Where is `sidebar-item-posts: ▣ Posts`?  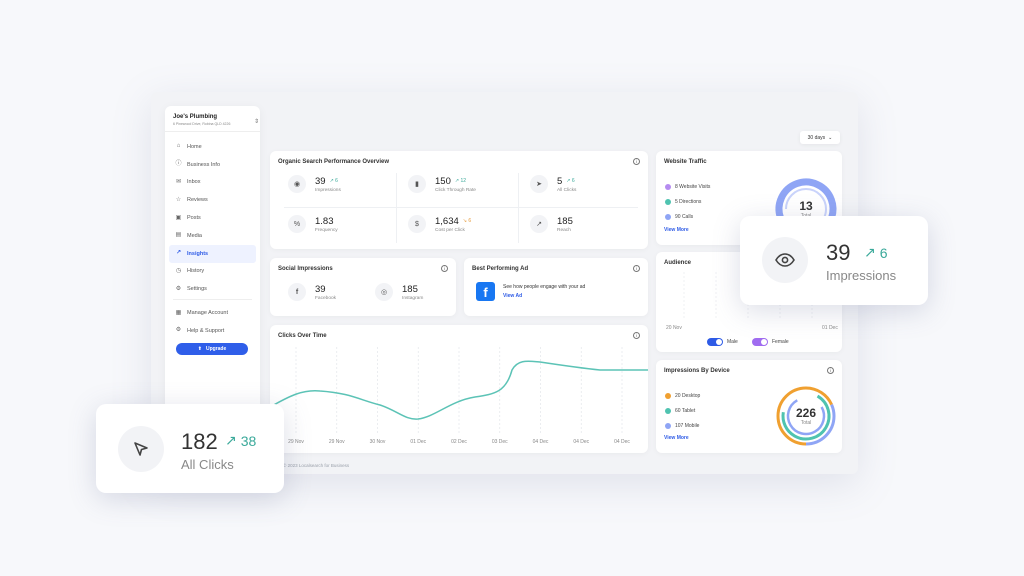
sidebar-item-posts: ▣ Posts is located at coordinates (212, 218).